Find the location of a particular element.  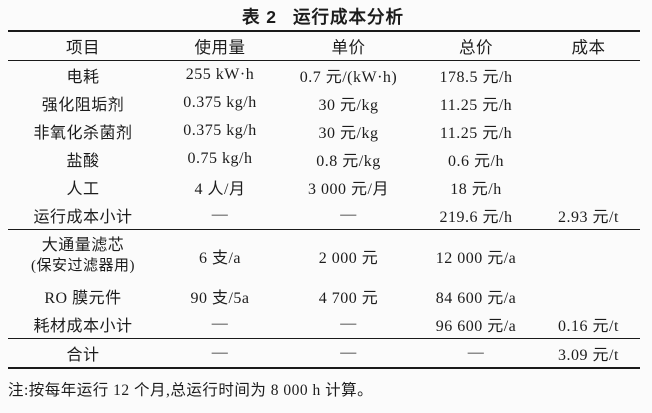

cell-cost: 3.09 元/t is located at coordinates (588, 355).